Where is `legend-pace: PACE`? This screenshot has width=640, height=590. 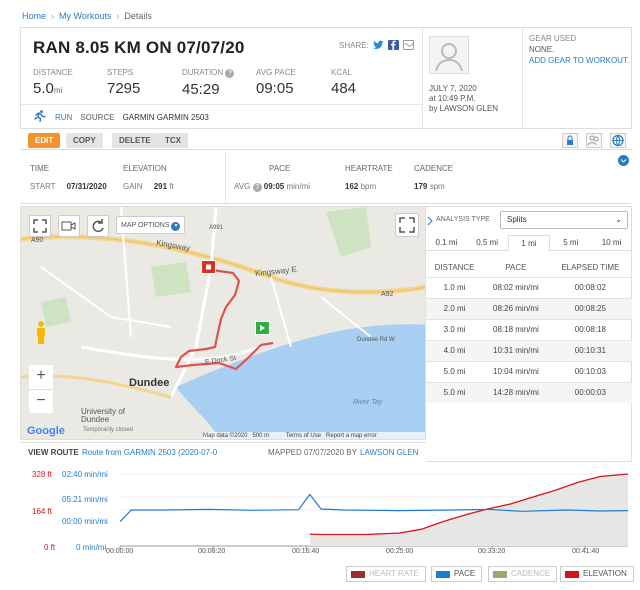
legend-pace: PACE is located at coordinates (457, 574).